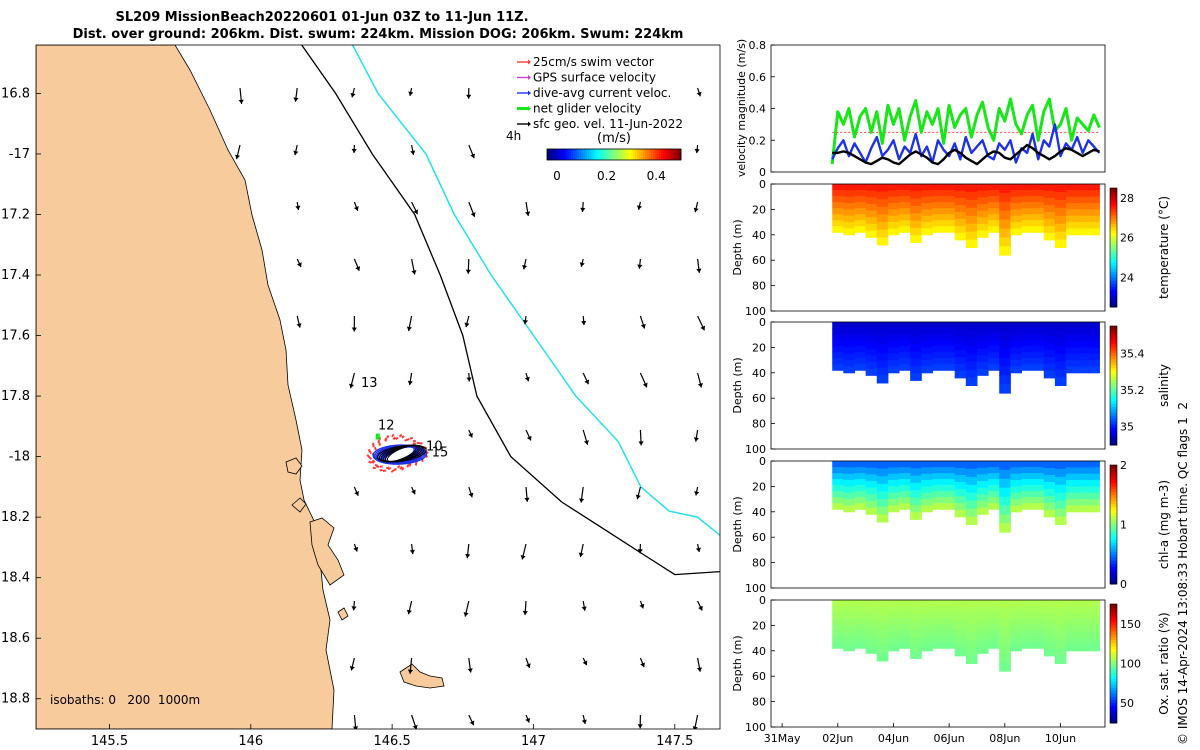  What do you see at coordinates (893, 738) in the screenshot?
I see `time-tick-label: 04Jun` at bounding box center [893, 738].